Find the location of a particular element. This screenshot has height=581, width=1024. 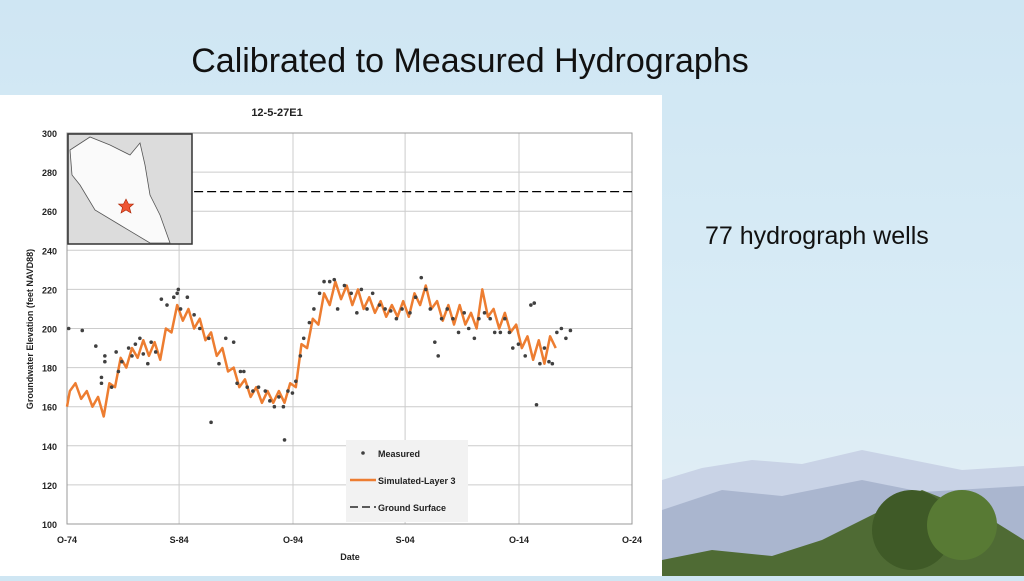

y-tick-label: 240 is located at coordinates (49, 251).